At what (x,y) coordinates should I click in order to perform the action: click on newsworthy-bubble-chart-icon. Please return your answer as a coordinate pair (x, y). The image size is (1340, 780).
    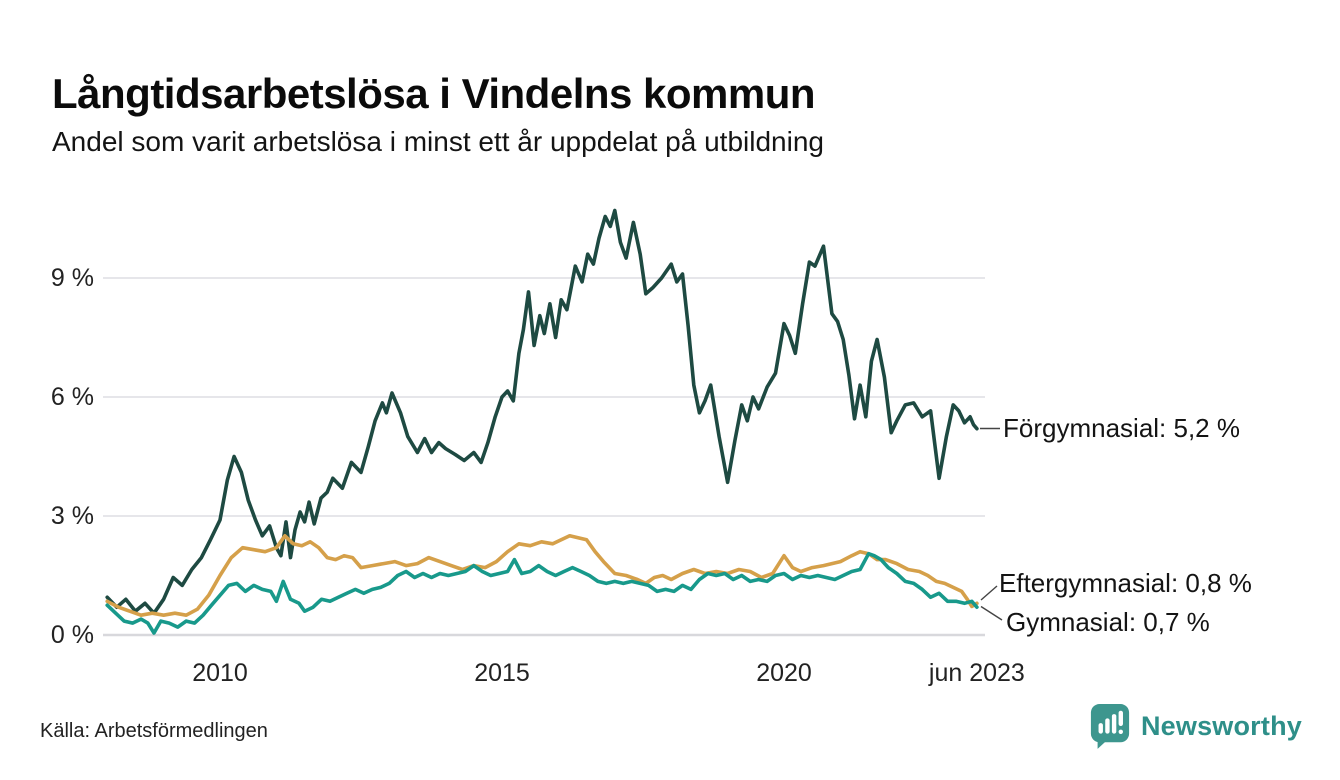
    Looking at the image, I should click on (1110, 726).